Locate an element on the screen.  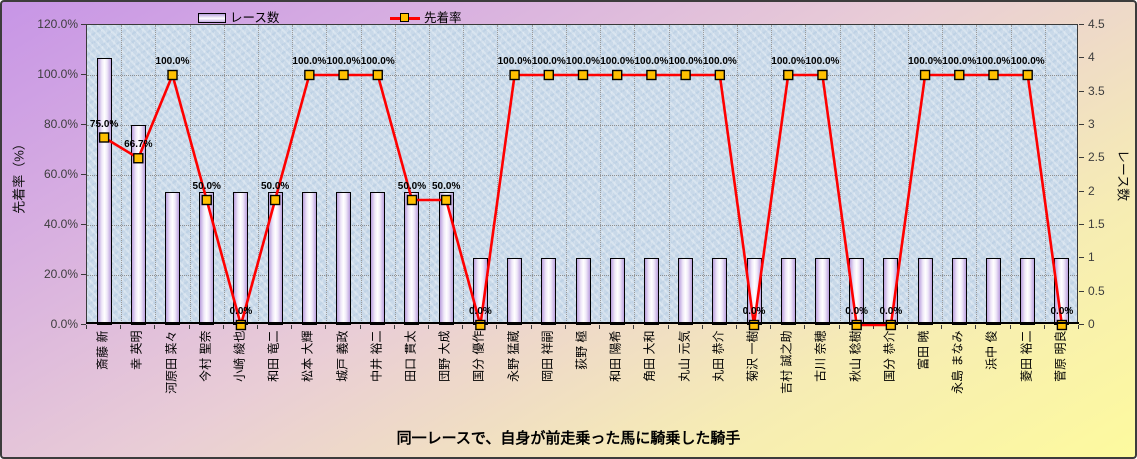
left-axis-tick-label: 20.0% is located at coordinates (60, 274).